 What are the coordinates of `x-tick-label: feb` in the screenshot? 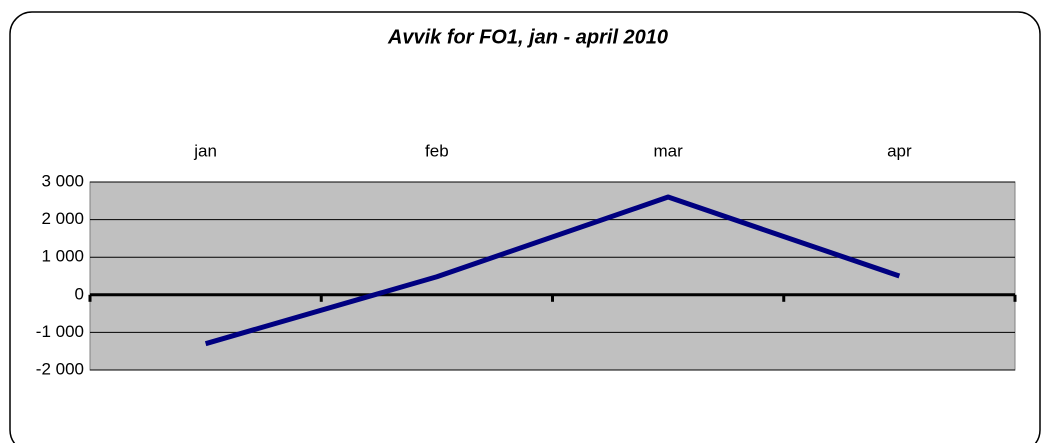 It's located at (437, 150).